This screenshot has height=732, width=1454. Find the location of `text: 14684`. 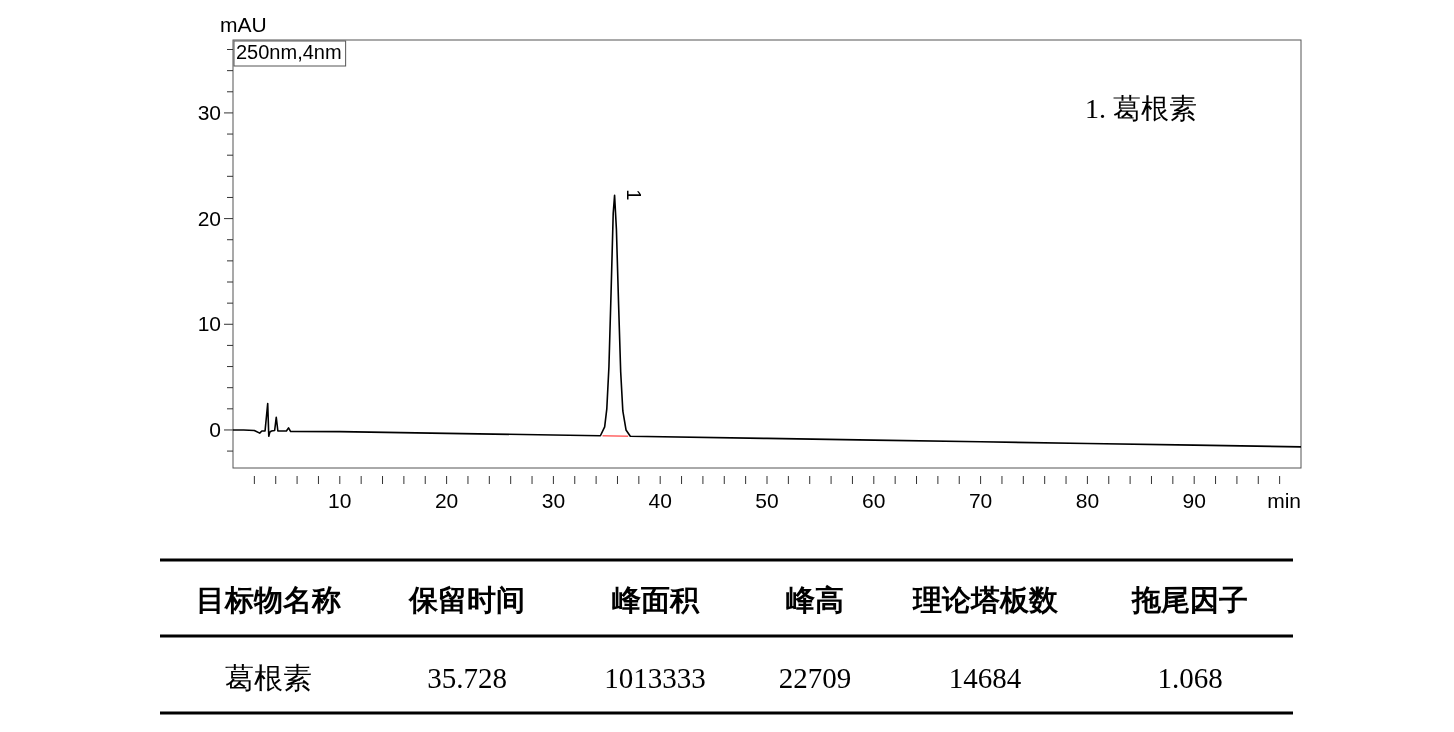

text: 14684 is located at coordinates (985, 678).